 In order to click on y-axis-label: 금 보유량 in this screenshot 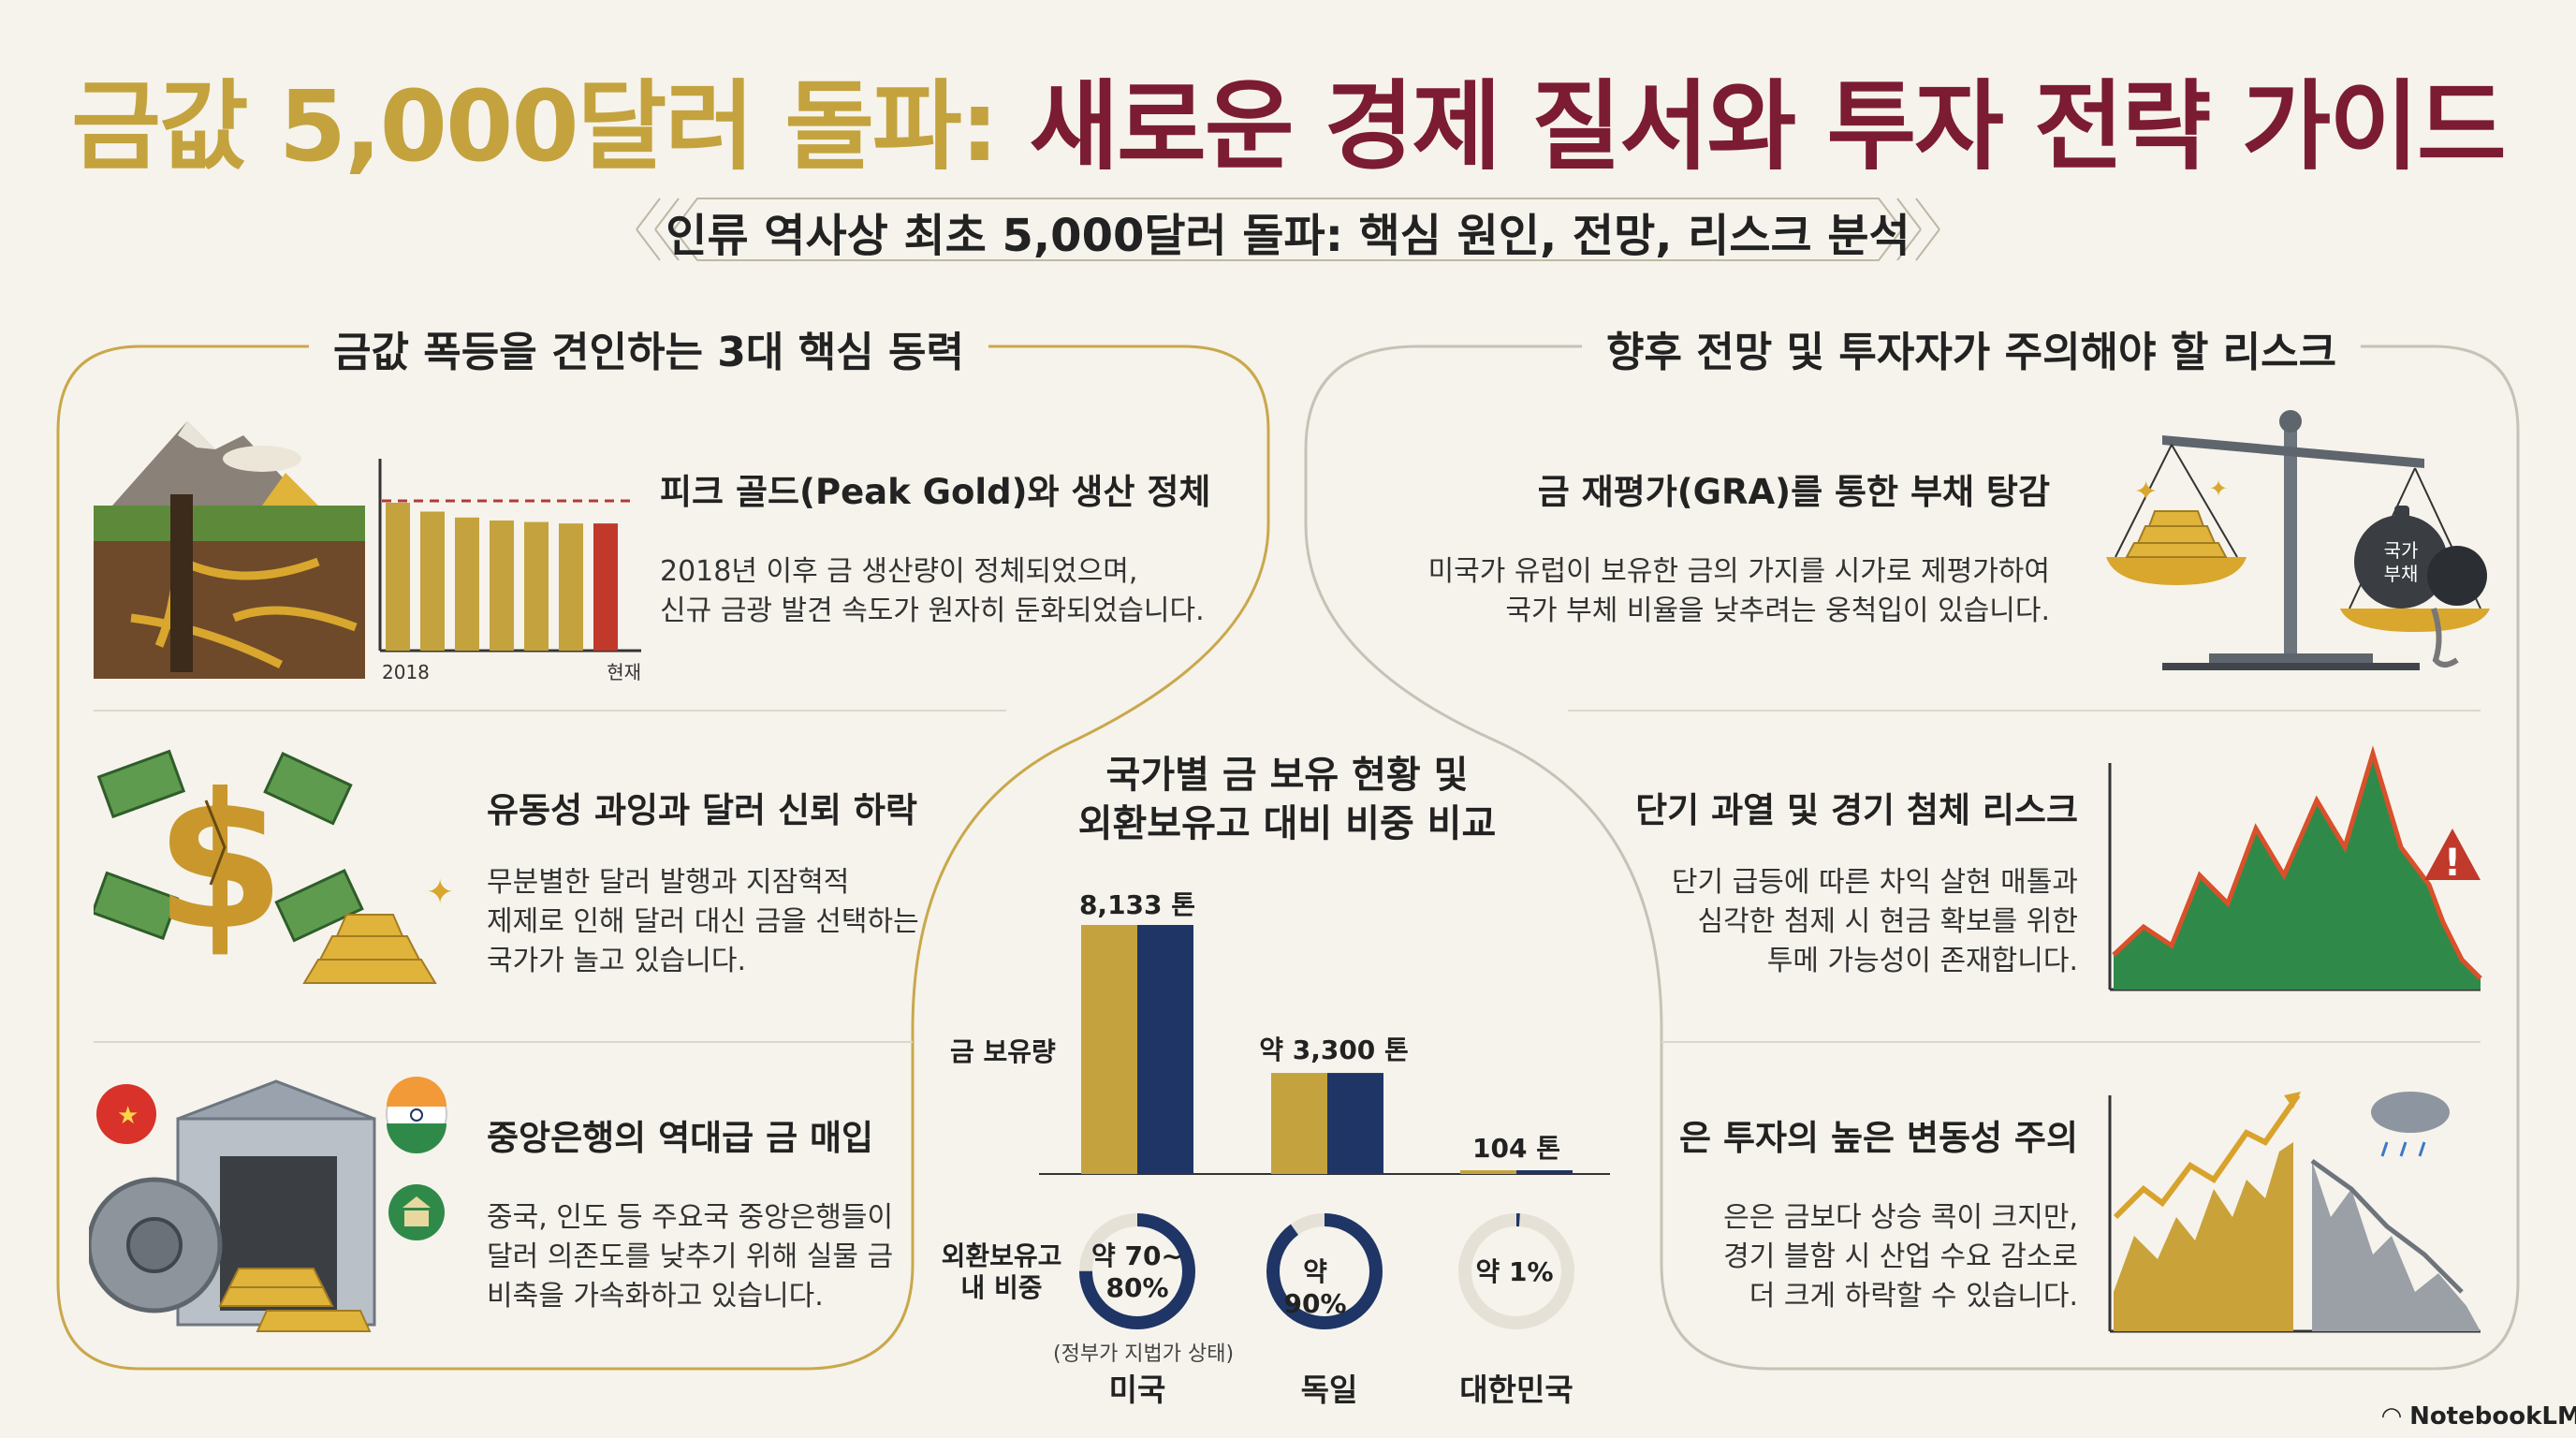, I will do `click(1003, 1051)`.